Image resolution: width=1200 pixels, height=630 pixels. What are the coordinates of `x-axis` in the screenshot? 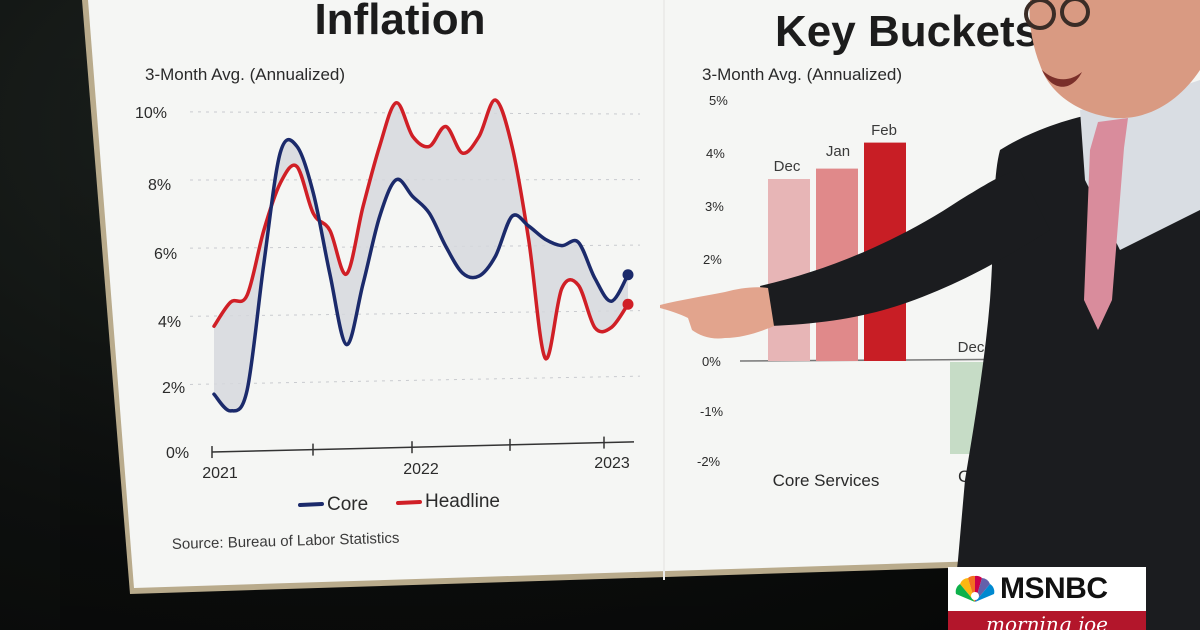 It's located at (423, 447).